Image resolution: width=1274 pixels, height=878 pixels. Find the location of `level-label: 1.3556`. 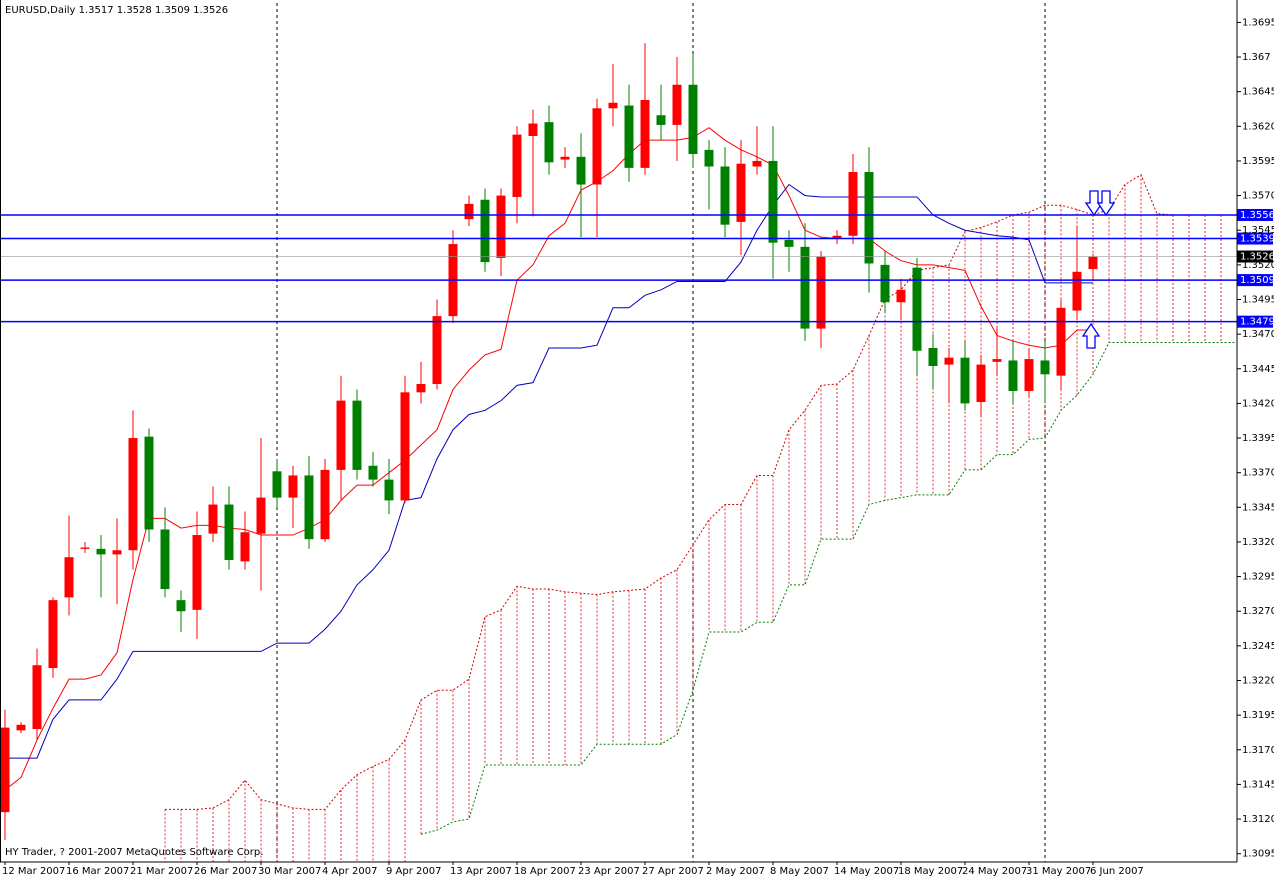

level-label: 1.3556 is located at coordinates (1257, 215).